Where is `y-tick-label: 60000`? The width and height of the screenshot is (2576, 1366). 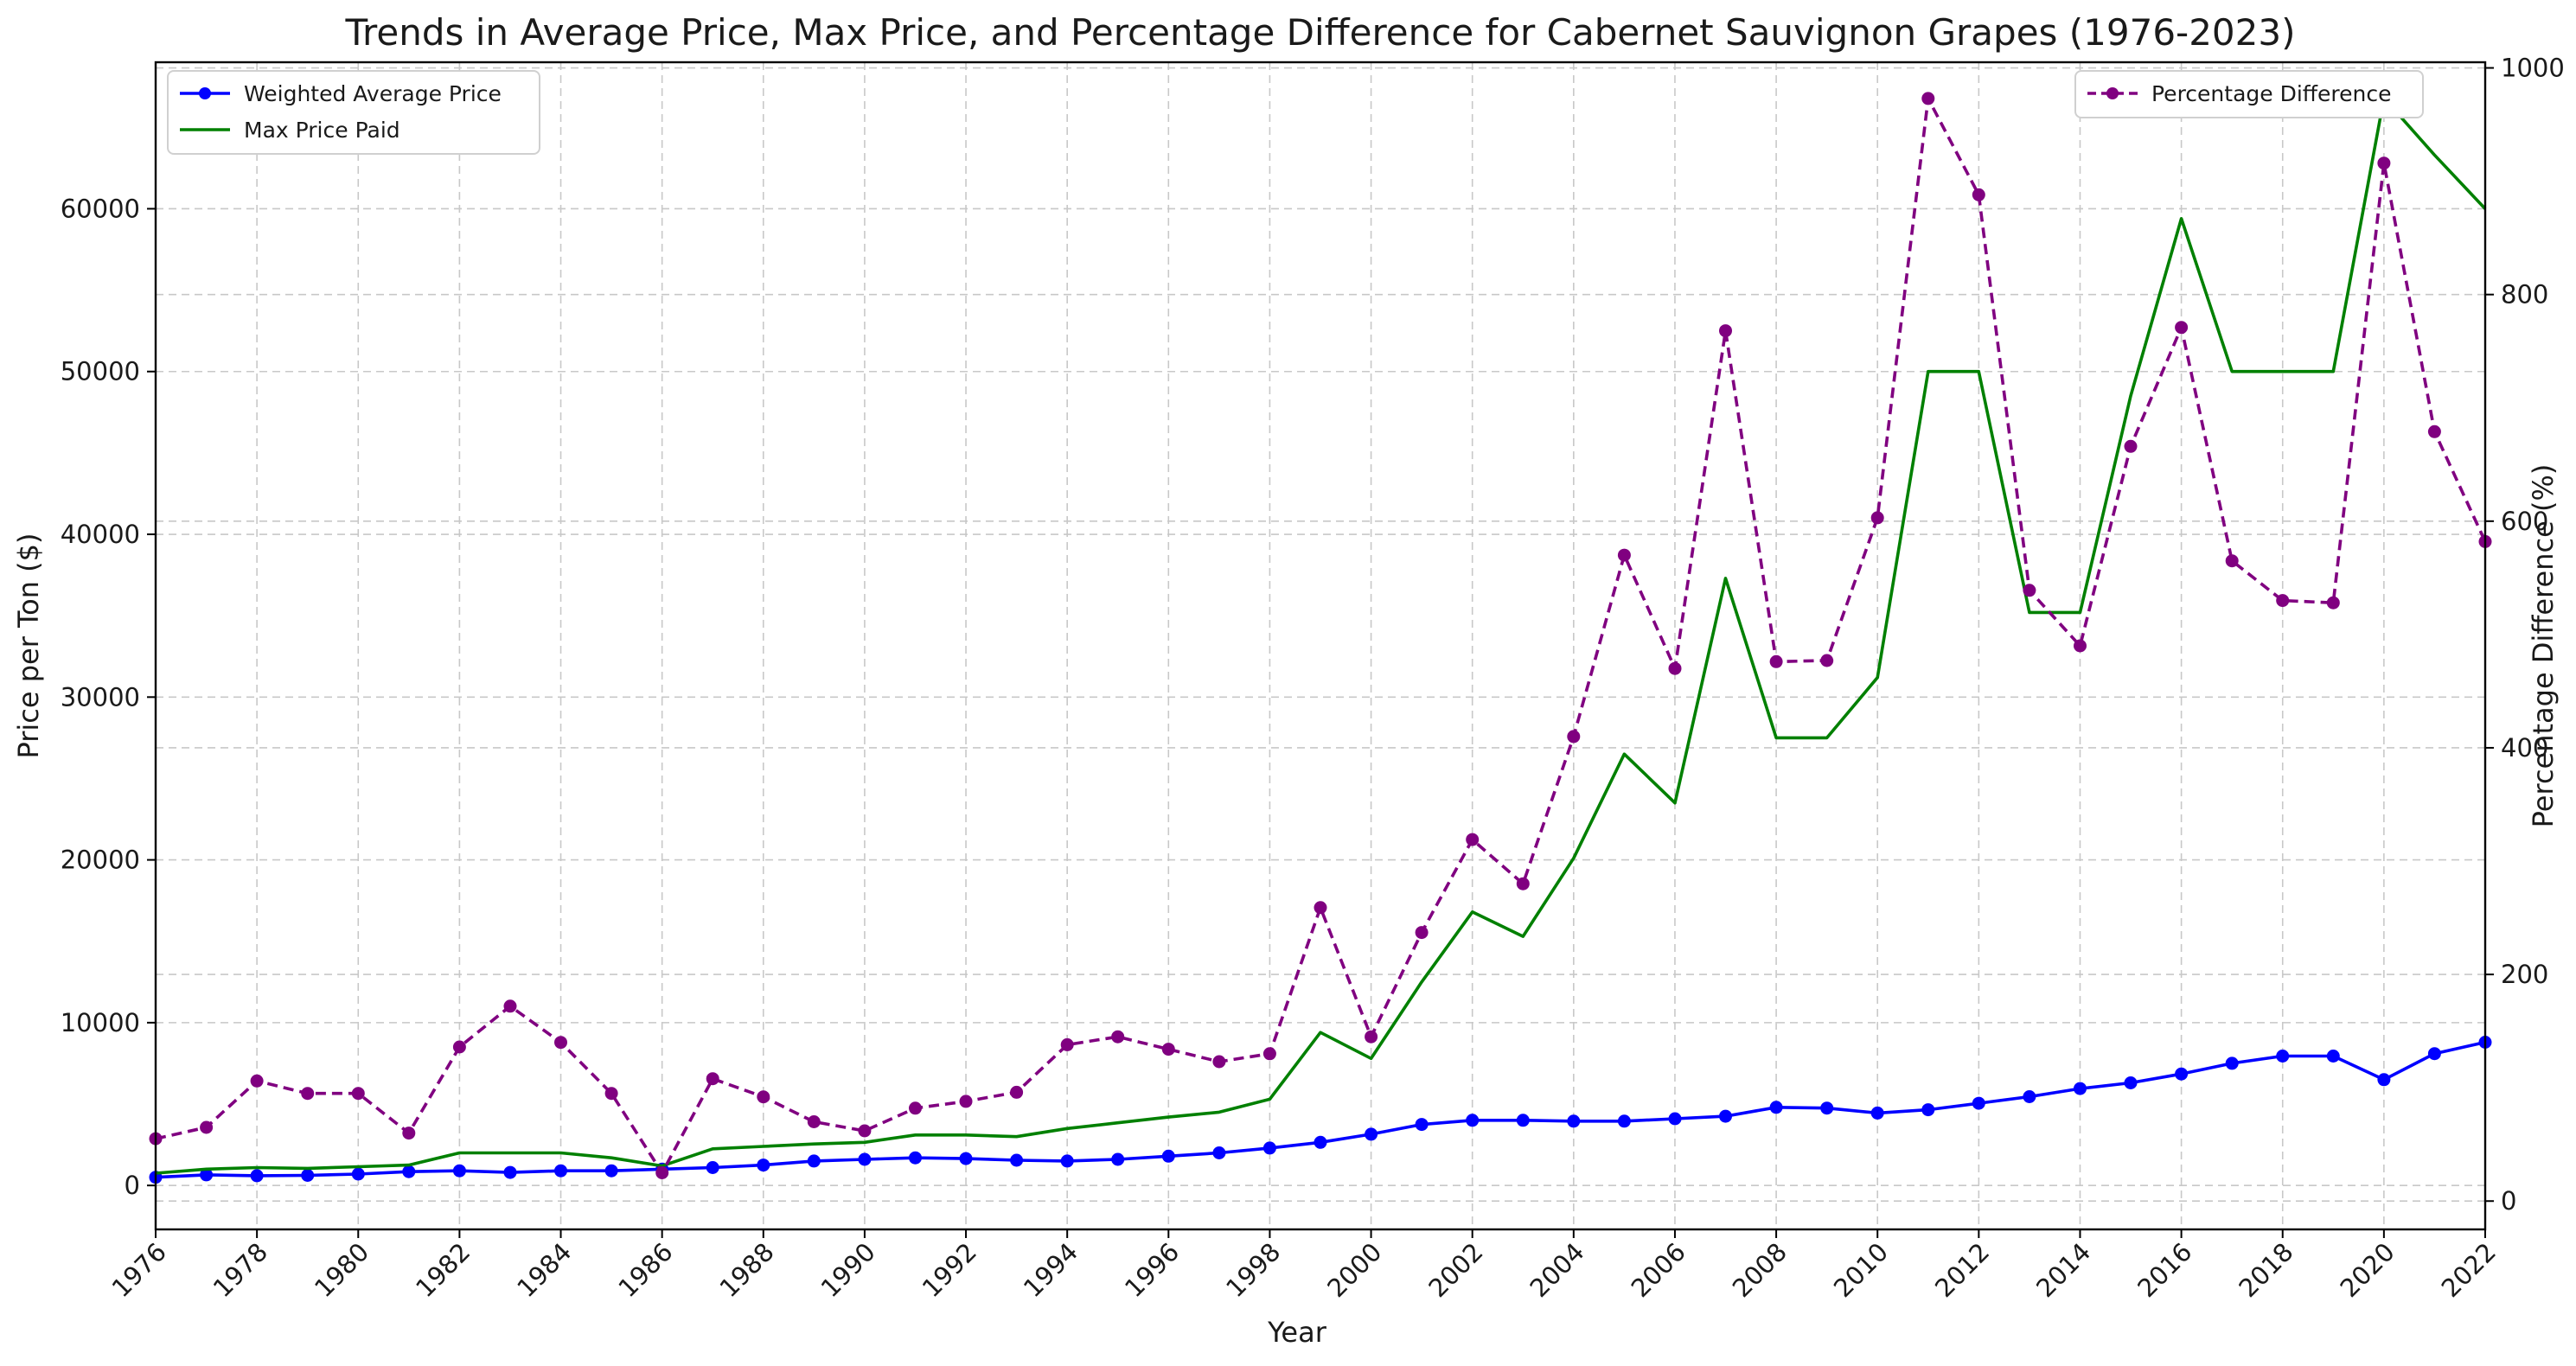 y-tick-label: 60000 is located at coordinates (101, 208).